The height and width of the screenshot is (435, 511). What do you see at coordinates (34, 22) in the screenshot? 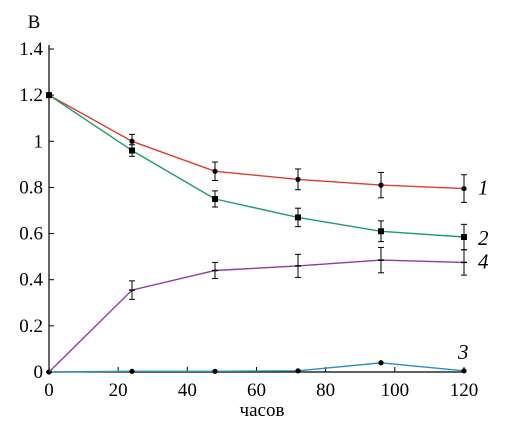
I see `y-axis-title: B` at bounding box center [34, 22].